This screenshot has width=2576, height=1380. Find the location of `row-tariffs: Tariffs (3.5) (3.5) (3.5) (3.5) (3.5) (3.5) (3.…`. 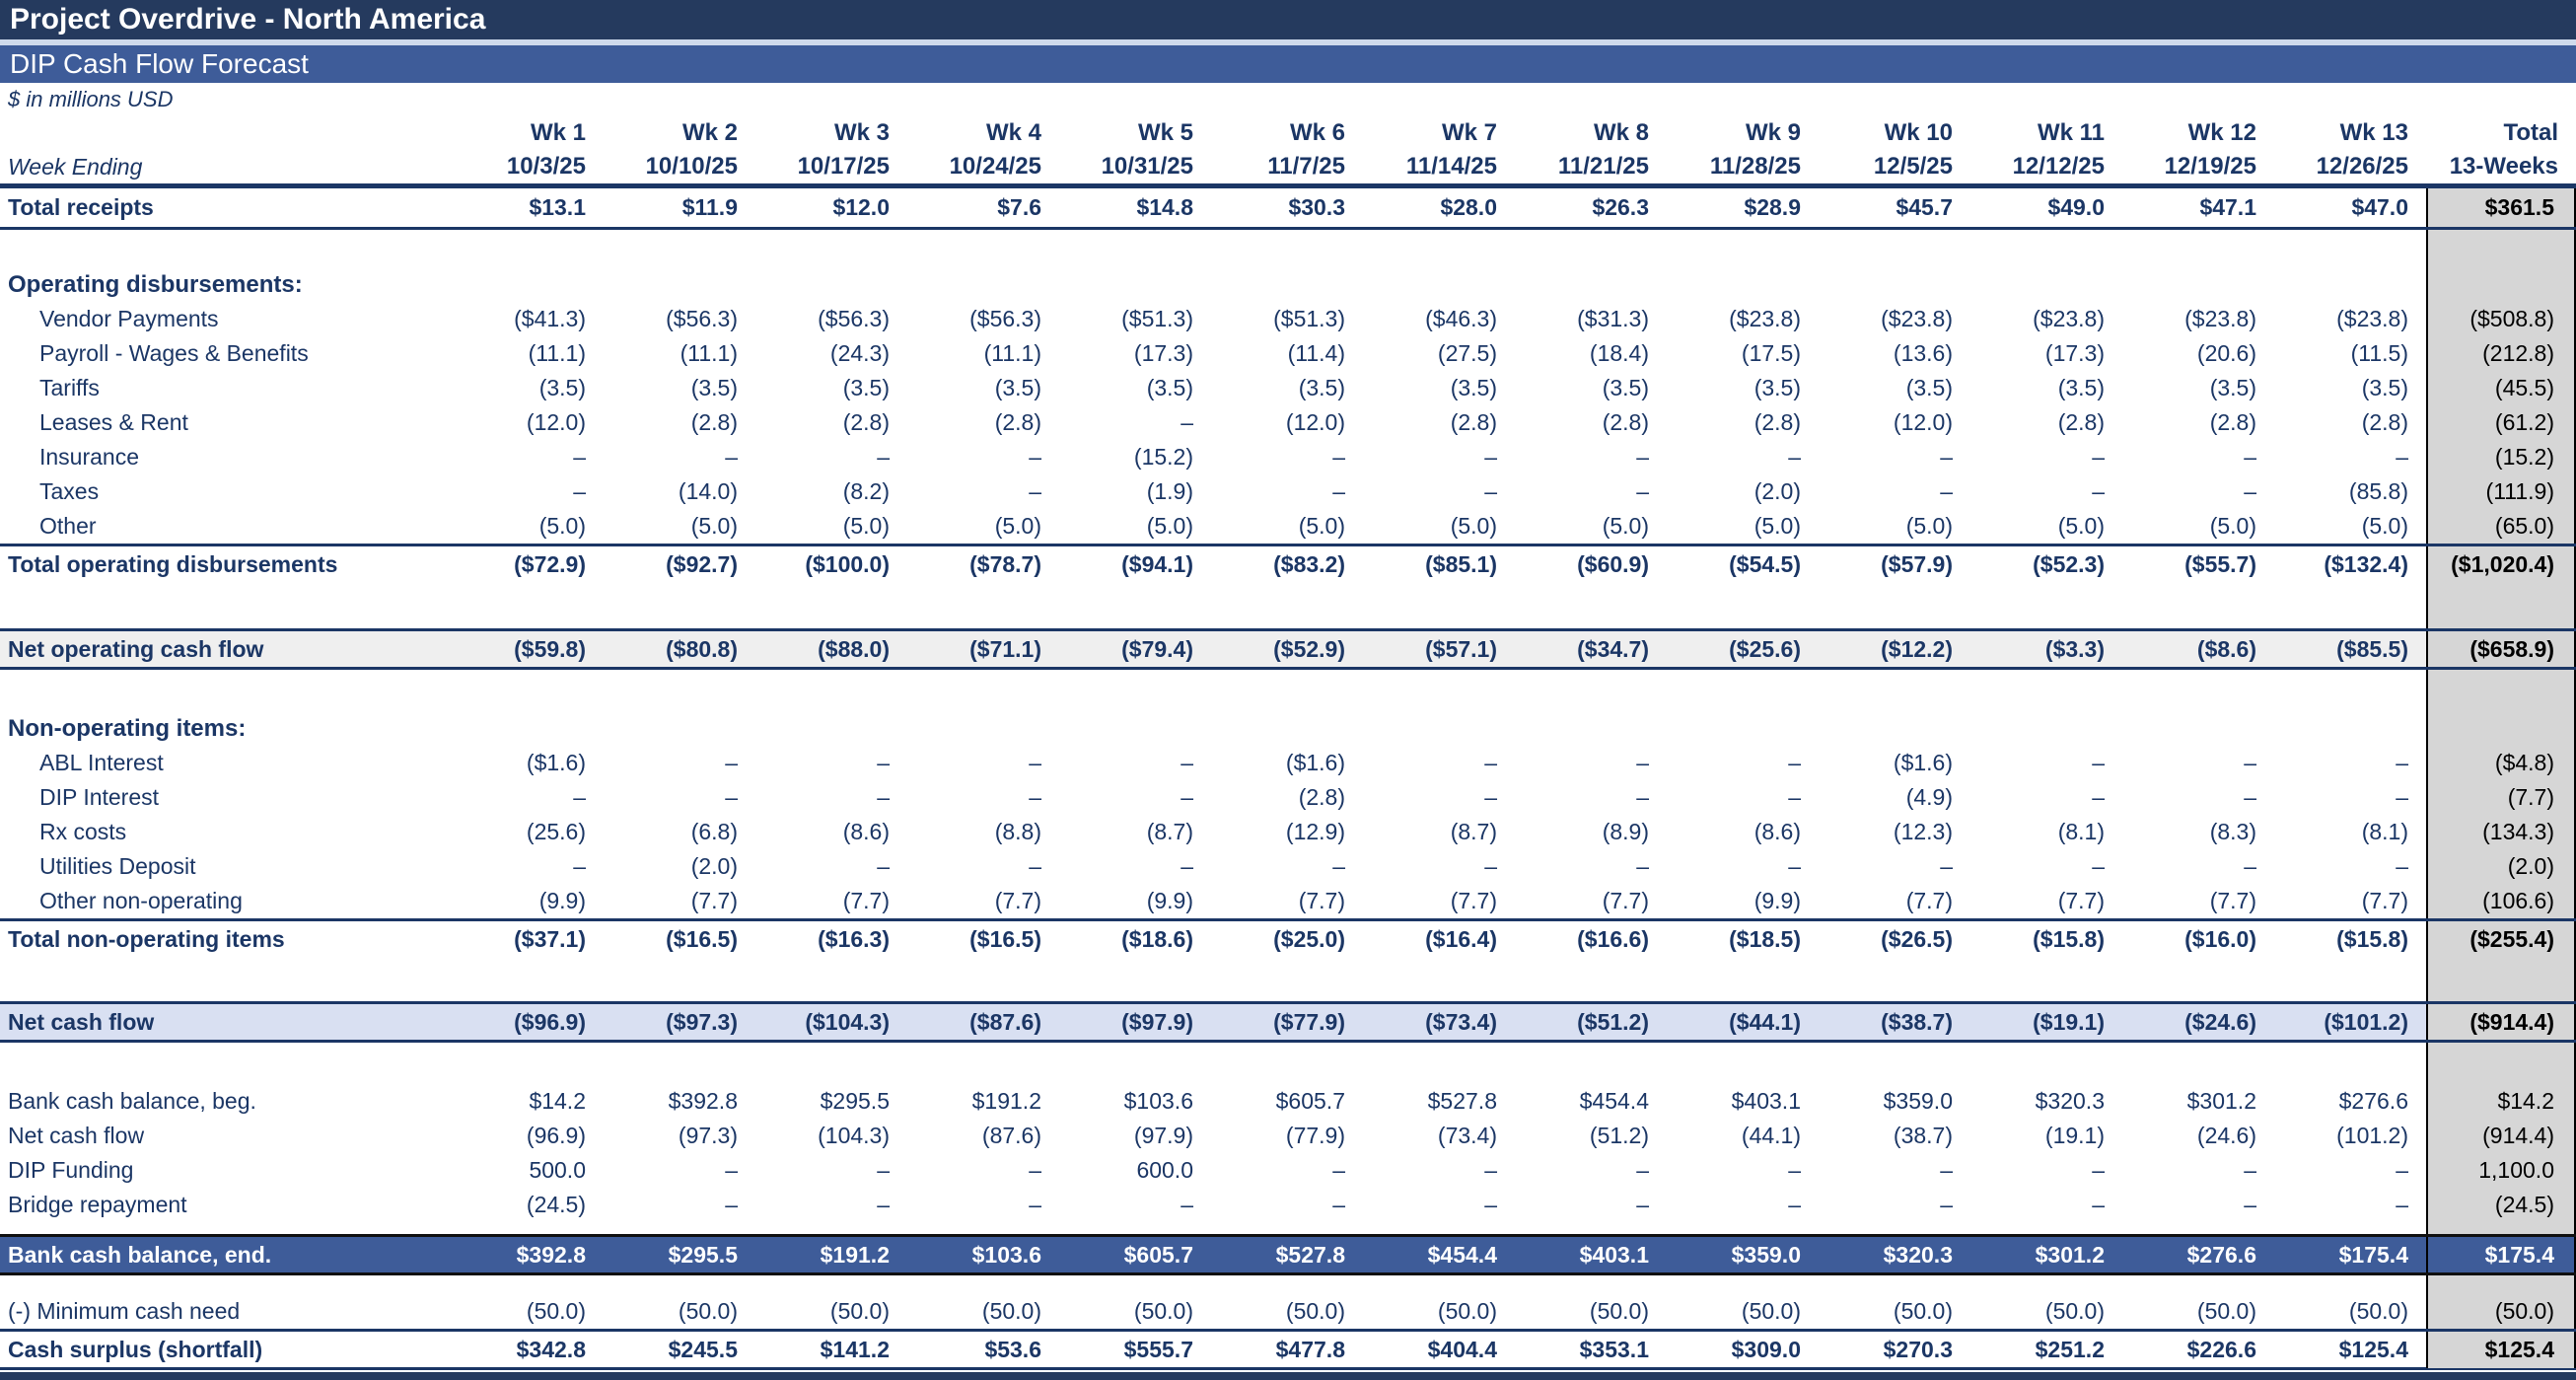

row-tariffs: Tariffs (3.5) (3.5) (3.5) (3.5) (3.5) (3.5) (3.… is located at coordinates (1288, 388).